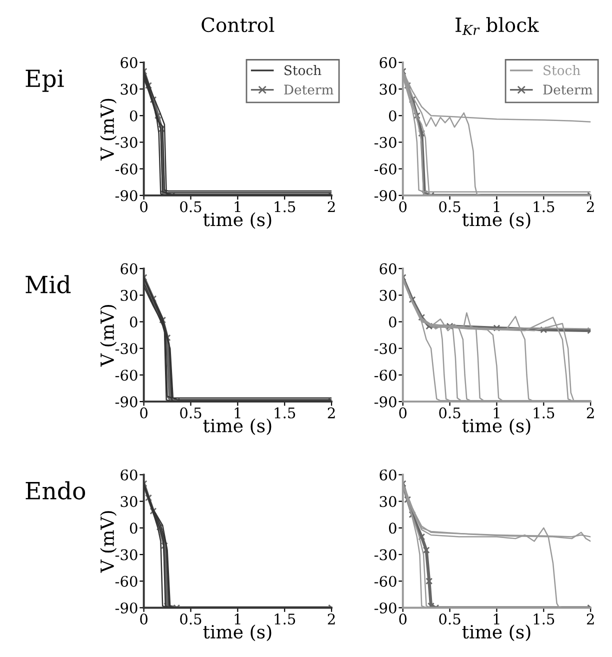 The width and height of the screenshot is (612, 657). I want to click on text: Endo, so click(56, 490).